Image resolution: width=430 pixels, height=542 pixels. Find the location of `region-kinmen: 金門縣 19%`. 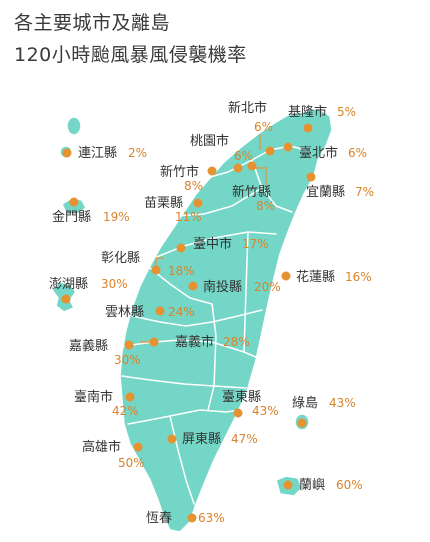

region-kinmen: 金門縣 19% is located at coordinates (91, 211).